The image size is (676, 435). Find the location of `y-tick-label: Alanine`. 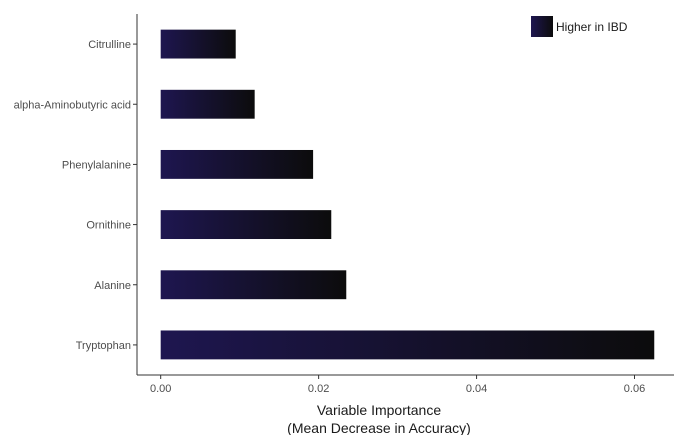

y-tick-label: Alanine is located at coordinates (112, 286).